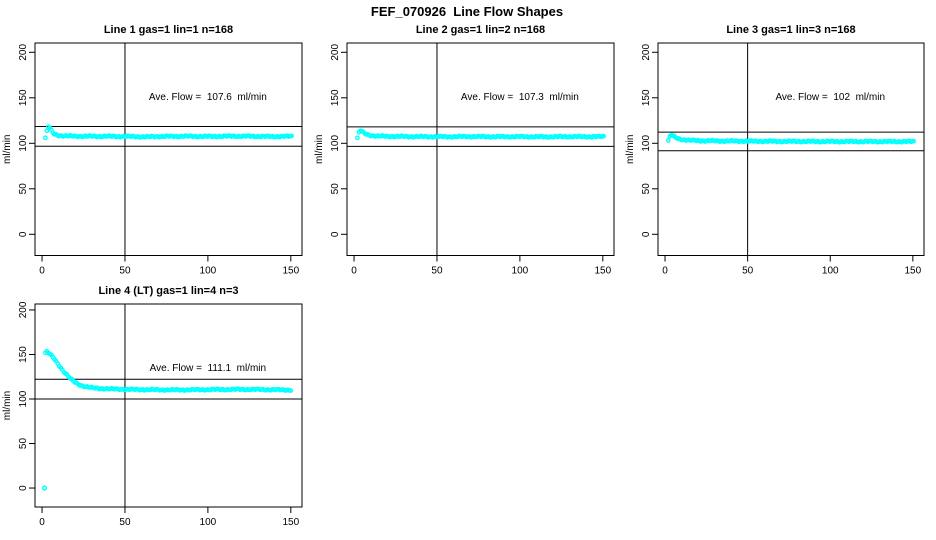 The height and width of the screenshot is (540, 936). I want to click on ave-flow-annotation: Ave. Flow = 107.3 ml/min, so click(520, 97).